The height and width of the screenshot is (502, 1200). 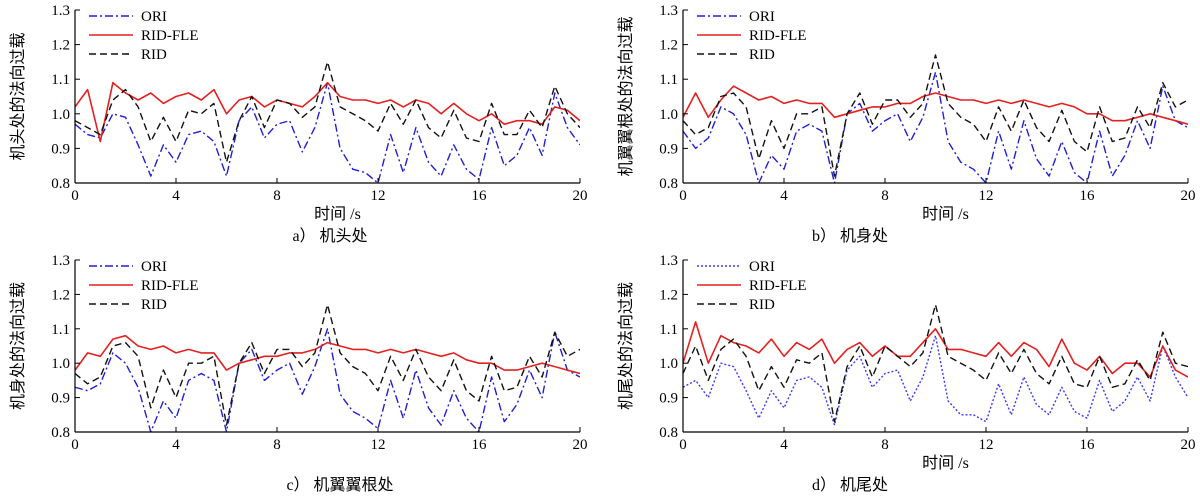 I want to click on y-axis-label: 机尾处的法向过载, so click(x=626, y=346).